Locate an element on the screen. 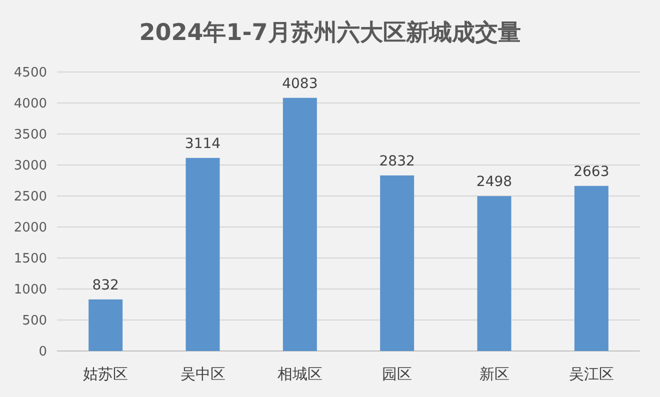 The width and height of the screenshot is (660, 397). title: 2024年1-7月苏州六大区新城成交量 is located at coordinates (330, 33).